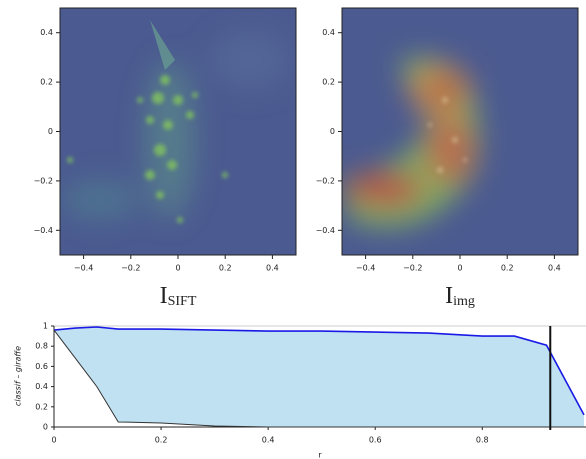 This screenshot has height=459, width=586. I want to click on caption: ISIFT, so click(178, 296).